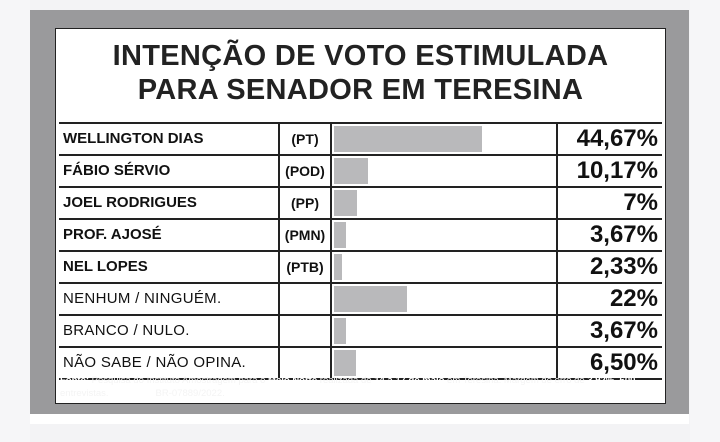 This screenshot has width=720, height=442. What do you see at coordinates (705, 221) in the screenshot?
I see `right-margin` at bounding box center [705, 221].